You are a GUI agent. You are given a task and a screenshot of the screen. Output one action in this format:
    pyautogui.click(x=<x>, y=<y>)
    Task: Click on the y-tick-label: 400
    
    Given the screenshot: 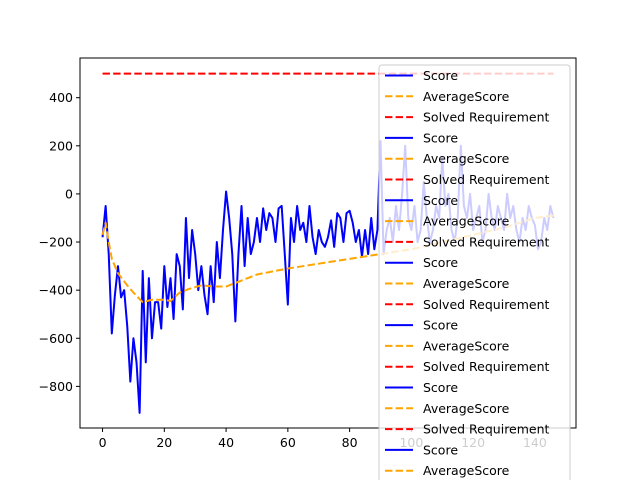 What is the action you would take?
    pyautogui.click(x=61, y=97)
    